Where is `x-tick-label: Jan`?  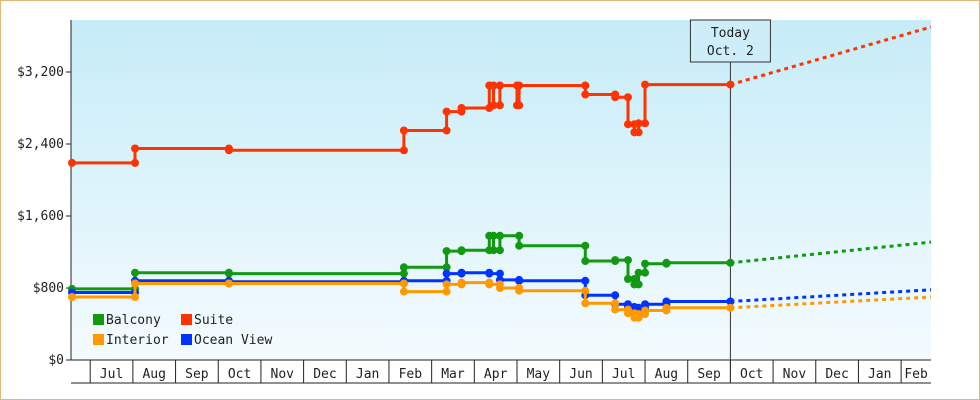
x-tick-label: Jan is located at coordinates (879, 374).